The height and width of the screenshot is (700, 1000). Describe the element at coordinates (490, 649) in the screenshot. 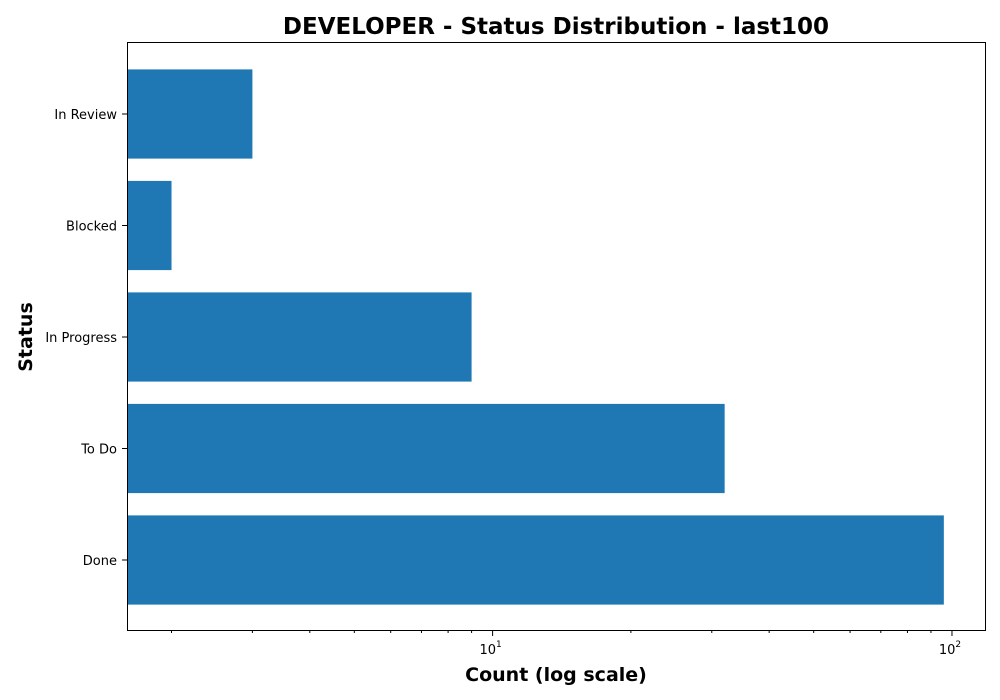

I see `x-tick-label: 10¹` at that location.